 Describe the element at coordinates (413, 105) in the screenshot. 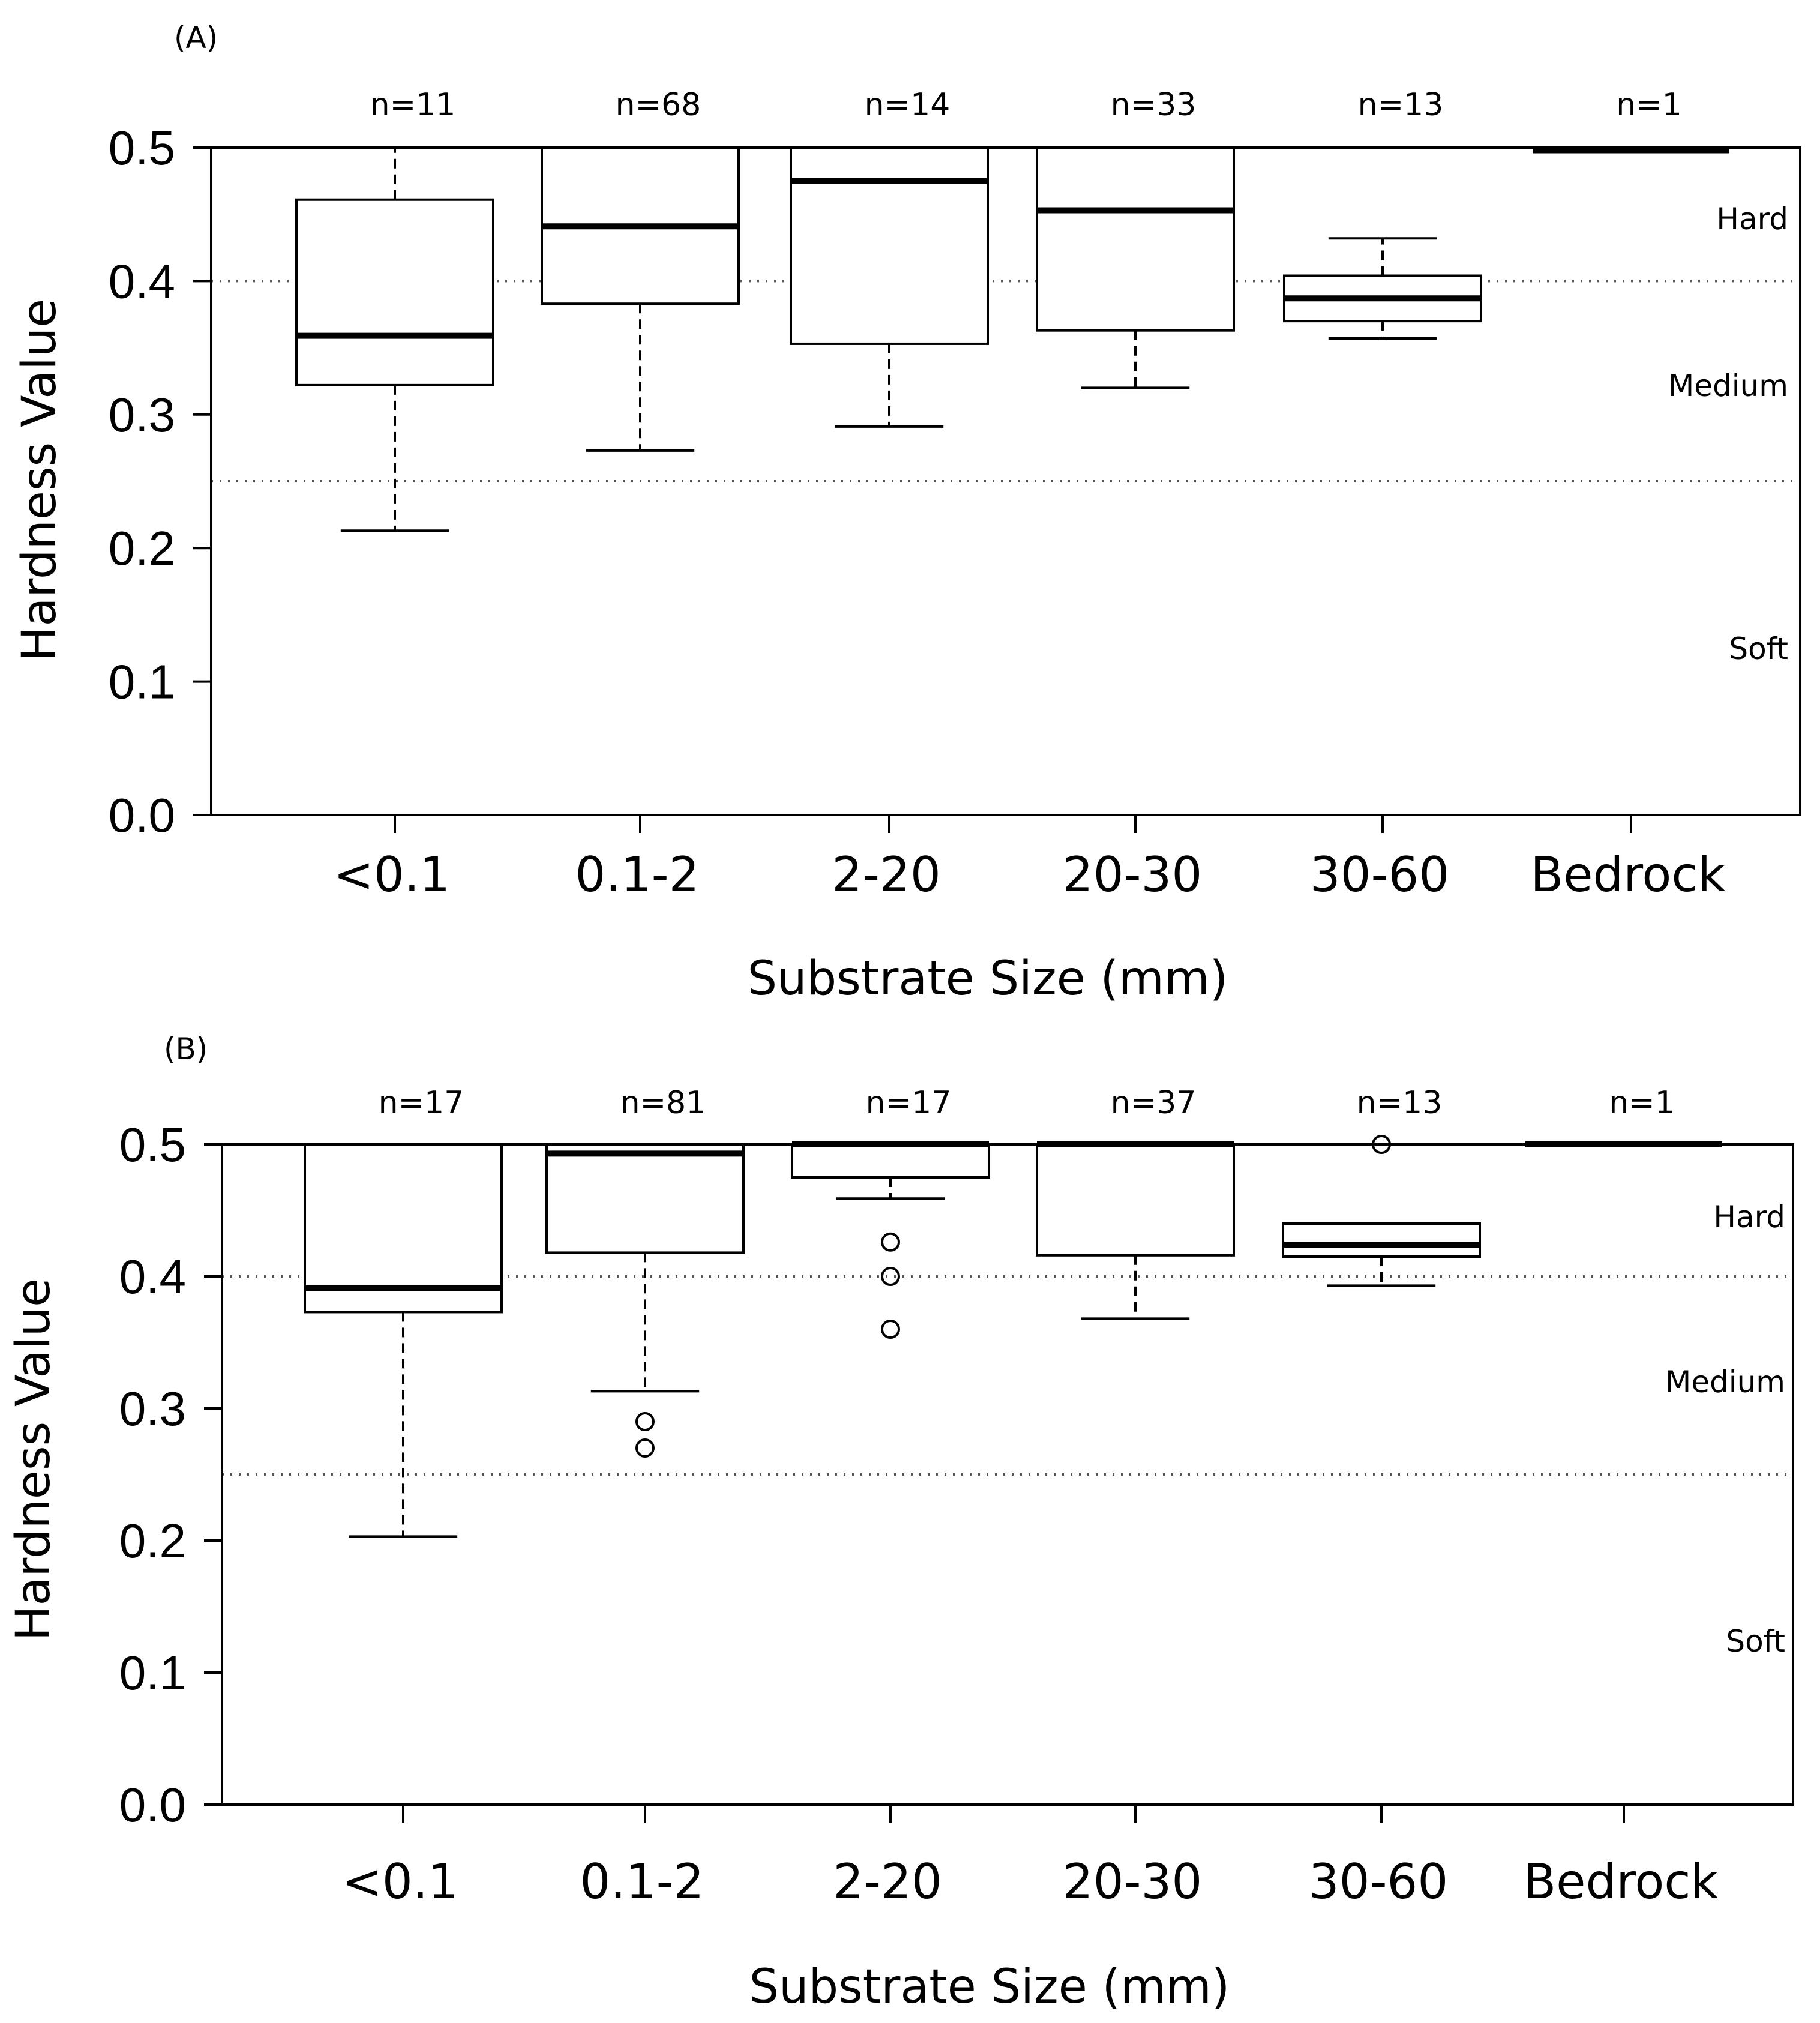

I see `n-label: n=11` at that location.